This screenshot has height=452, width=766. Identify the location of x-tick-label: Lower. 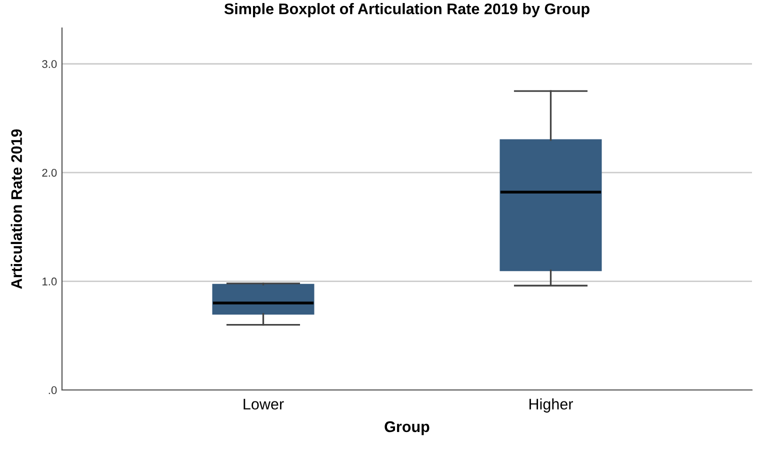
(264, 404).